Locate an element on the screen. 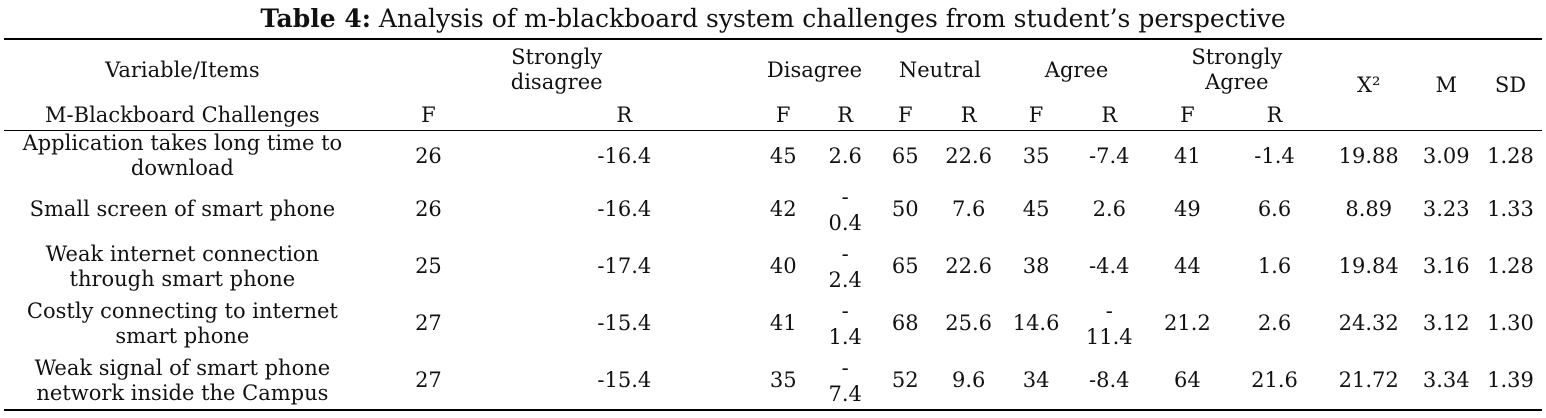 Image resolution: width=1546 pixels, height=418 pixels. d-r-cell: -2.4 is located at coordinates (845, 266).